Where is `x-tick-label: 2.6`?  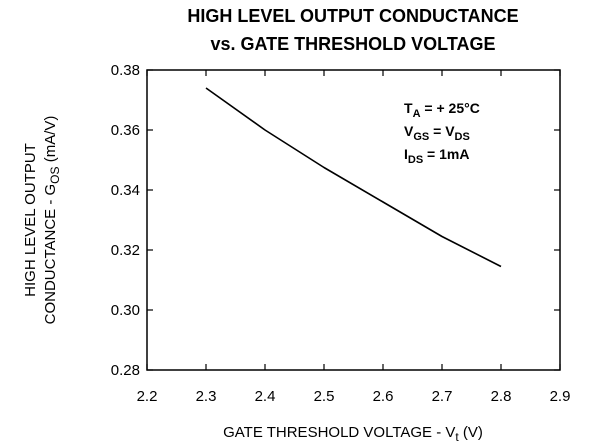 x-tick-label: 2.6 is located at coordinates (383, 396).